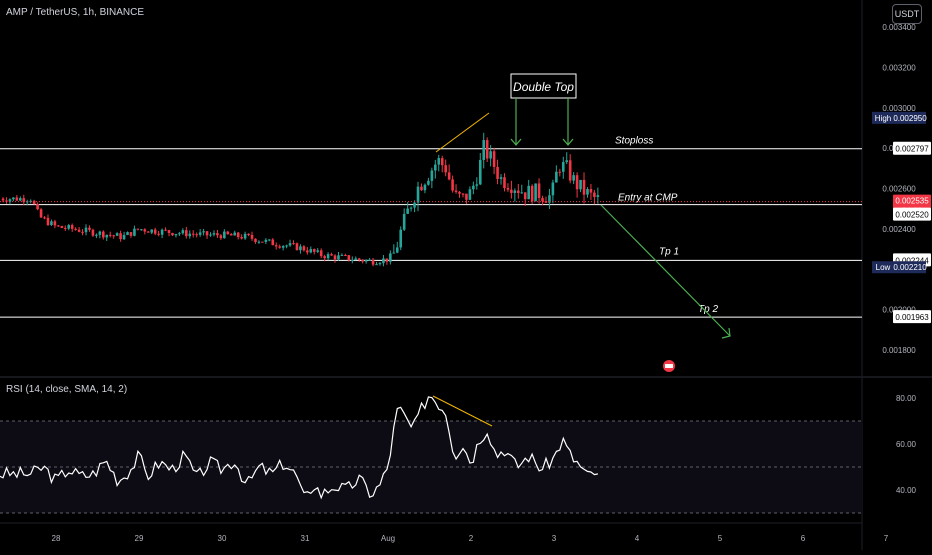 This screenshot has width=932, height=555. What do you see at coordinates (299, 448) in the screenshot?
I see `rsi-line` at bounding box center [299, 448].